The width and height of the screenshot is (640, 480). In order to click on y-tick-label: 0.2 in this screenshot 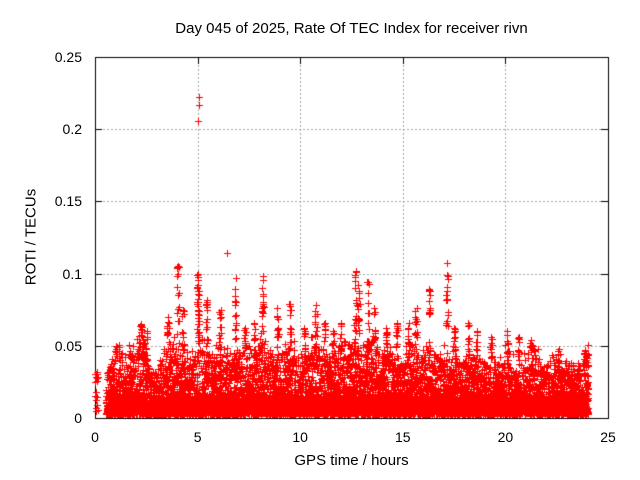, I will do `click(72, 129)`.